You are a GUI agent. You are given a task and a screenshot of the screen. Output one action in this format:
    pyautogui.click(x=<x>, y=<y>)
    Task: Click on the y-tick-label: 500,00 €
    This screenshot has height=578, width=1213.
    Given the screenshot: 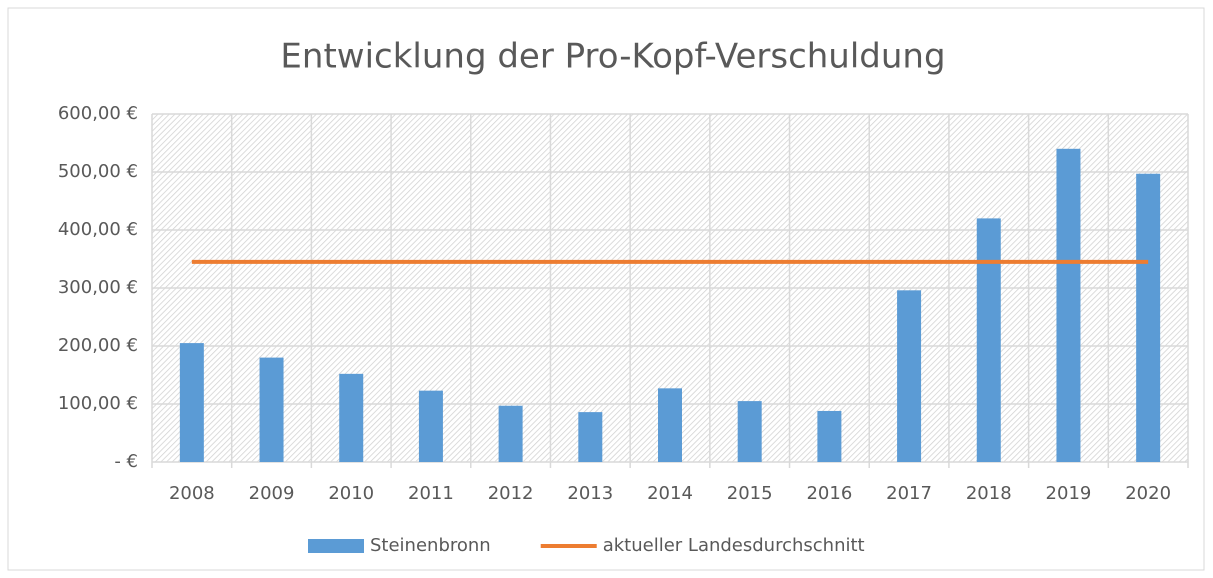 What is the action you would take?
    pyautogui.click(x=98, y=171)
    